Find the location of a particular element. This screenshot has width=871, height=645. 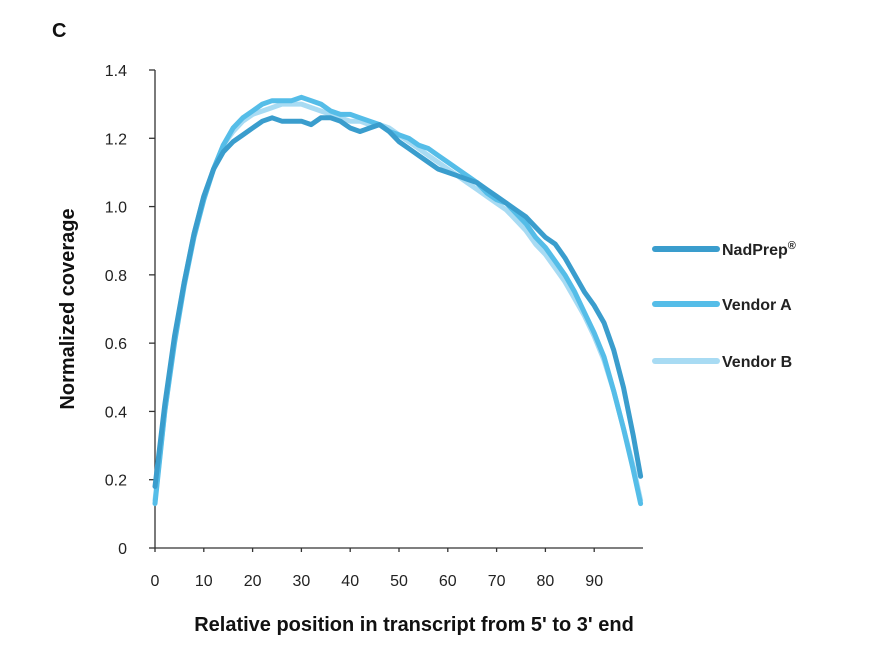

y-tick-label: 0.8 is located at coordinates (116, 276).